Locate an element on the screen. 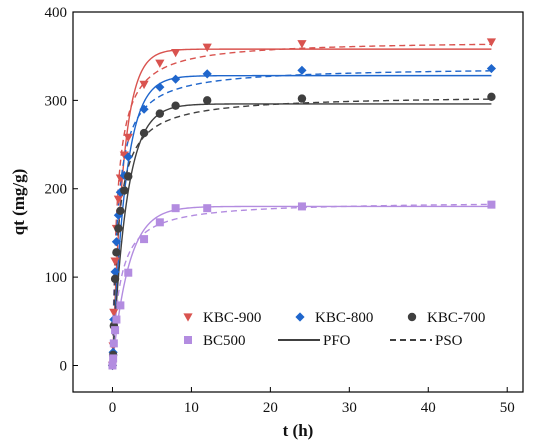 The image size is (550, 442). y-tick-label: 400 is located at coordinates (56, 13).